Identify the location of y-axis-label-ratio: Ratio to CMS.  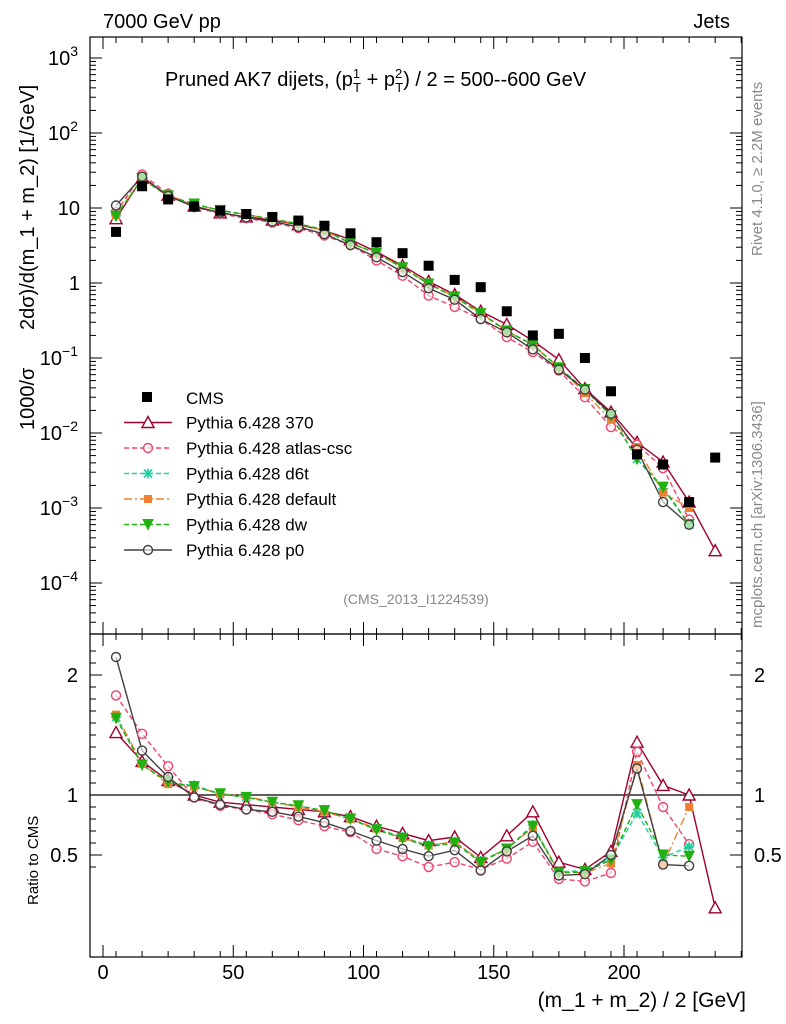
(33, 860).